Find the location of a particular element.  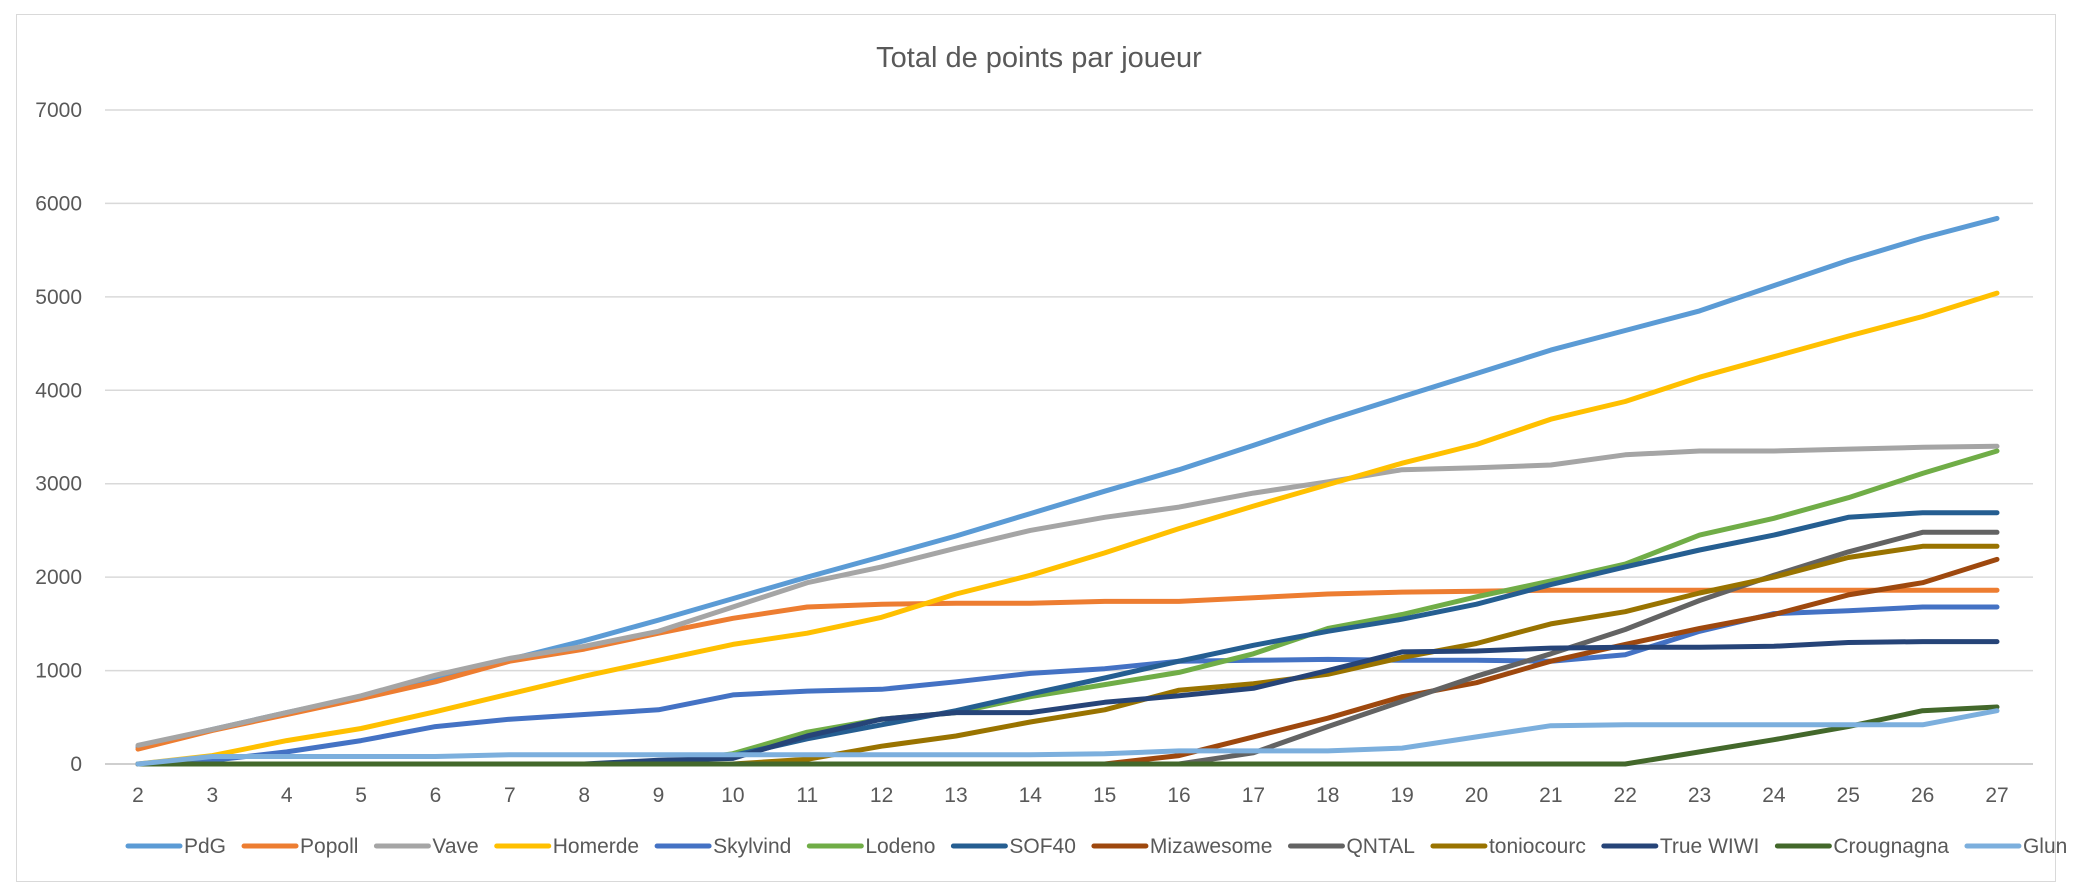

x-tick-label: 11 is located at coordinates (807, 795).